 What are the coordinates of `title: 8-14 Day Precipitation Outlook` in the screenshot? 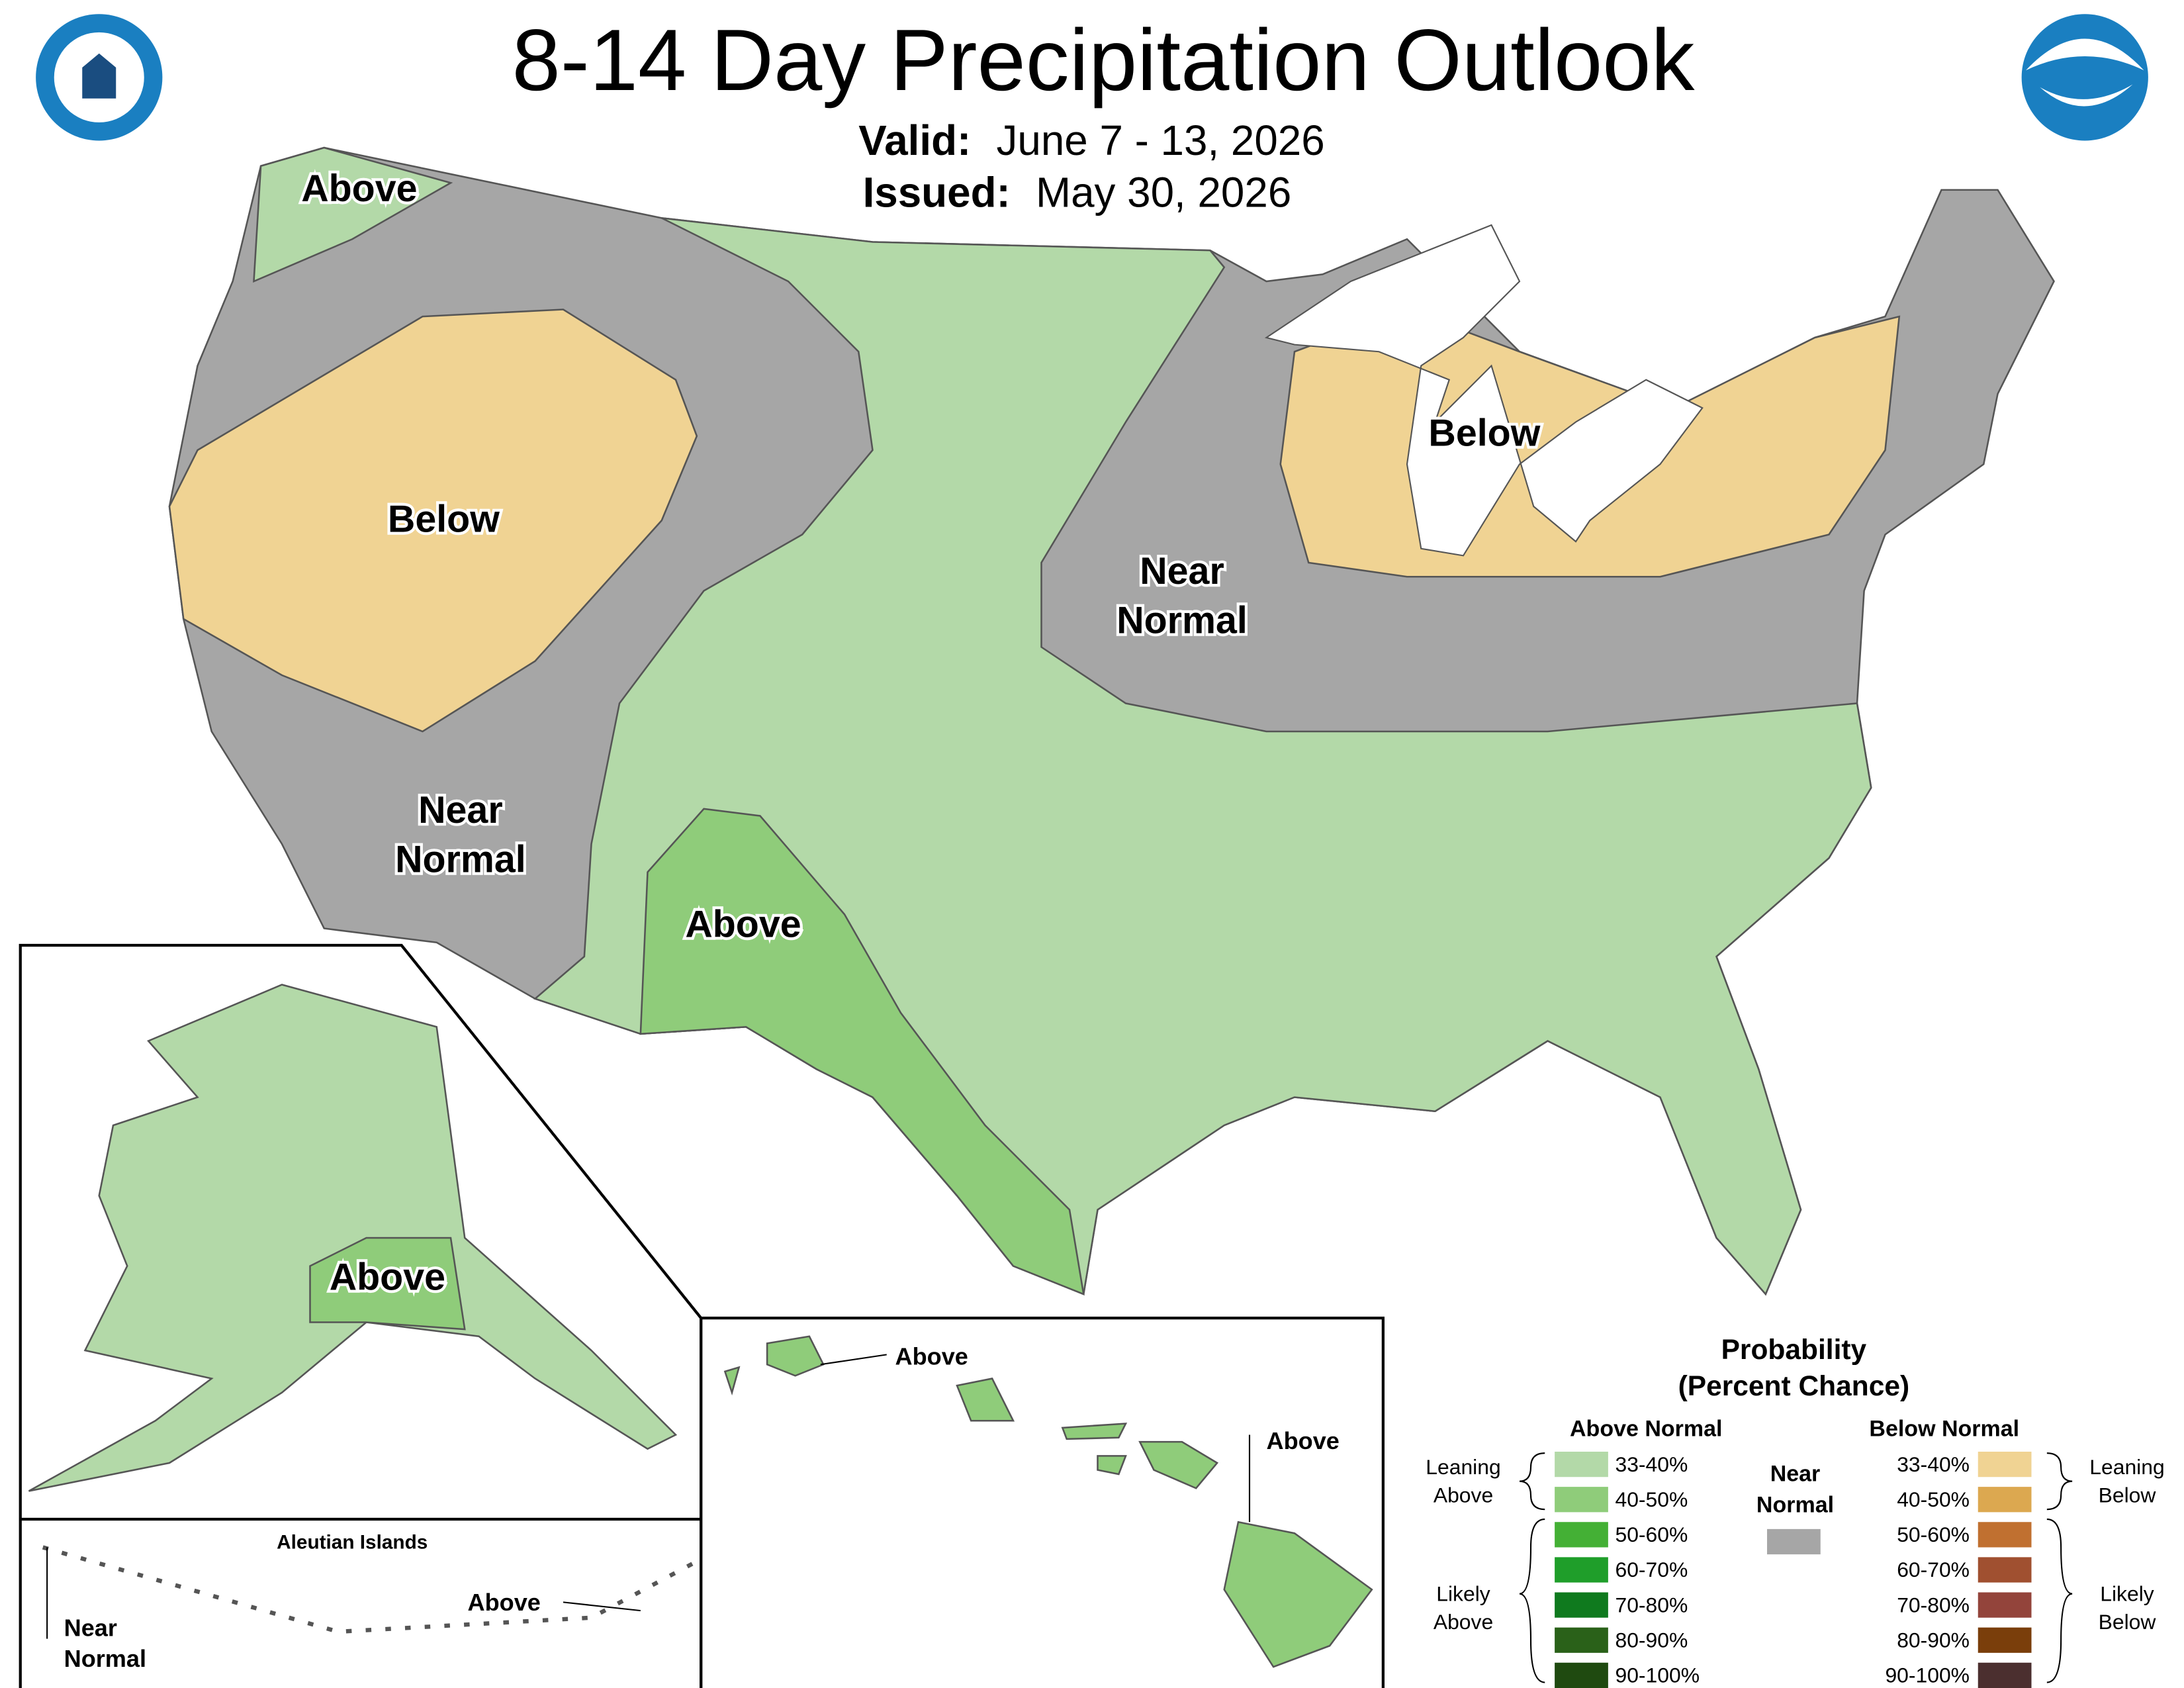 It's located at (1104, 60).